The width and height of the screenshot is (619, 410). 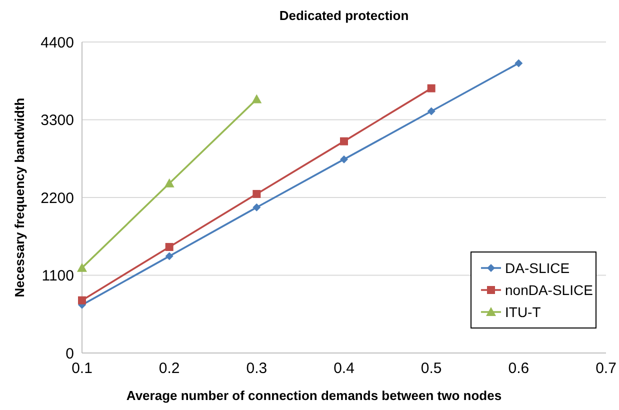 I want to click on chart-title: Dedicated protection, so click(x=344, y=15).